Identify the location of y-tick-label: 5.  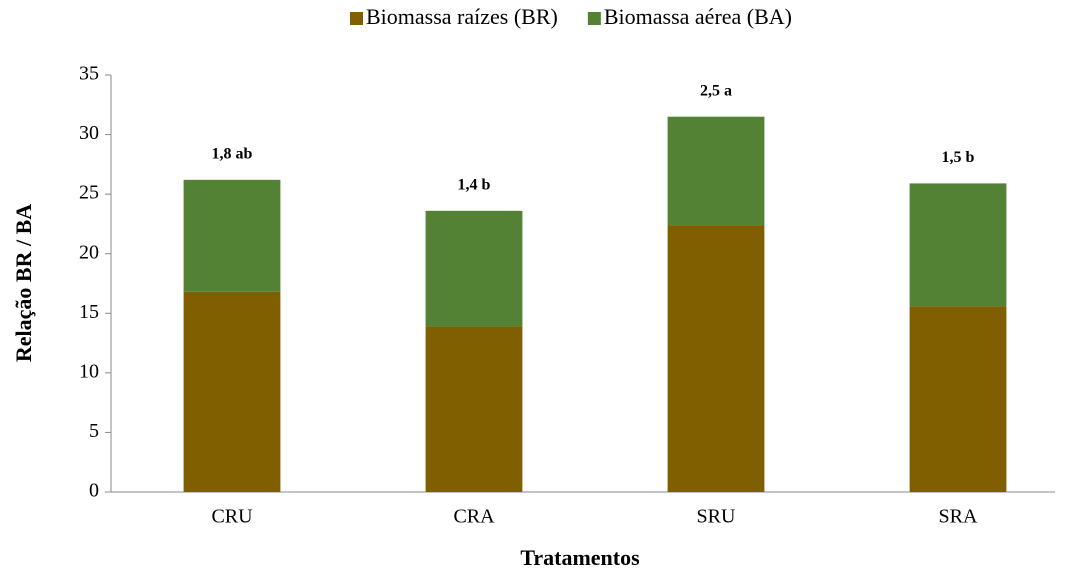
(94, 431).